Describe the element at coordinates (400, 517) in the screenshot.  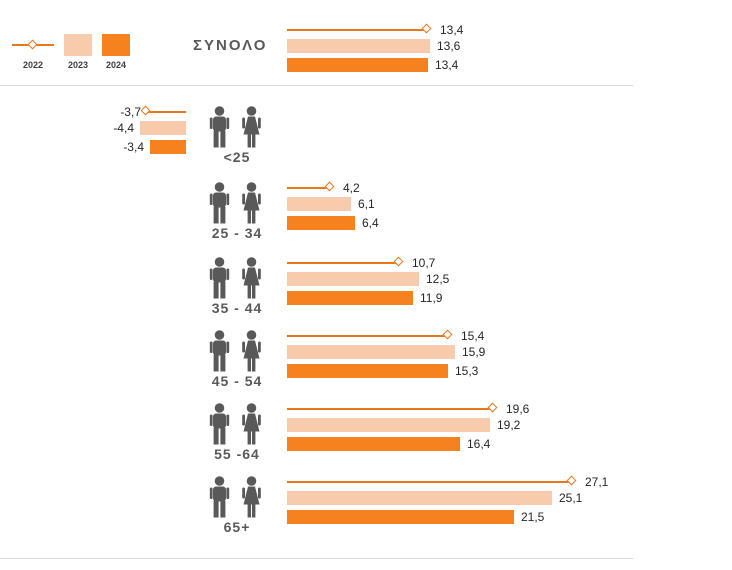
I see `bar-2024-65-plus` at that location.